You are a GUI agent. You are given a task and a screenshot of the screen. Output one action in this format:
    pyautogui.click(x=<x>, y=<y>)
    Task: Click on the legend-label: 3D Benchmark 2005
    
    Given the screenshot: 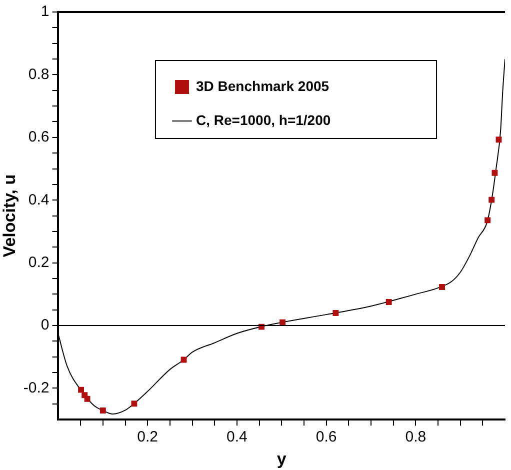 What is the action you would take?
    pyautogui.click(x=263, y=86)
    